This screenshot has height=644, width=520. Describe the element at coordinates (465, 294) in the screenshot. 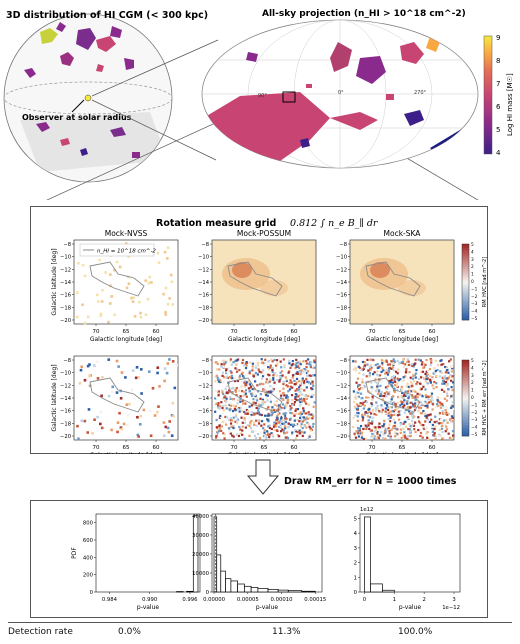

I see `cbar-cell` at that location.